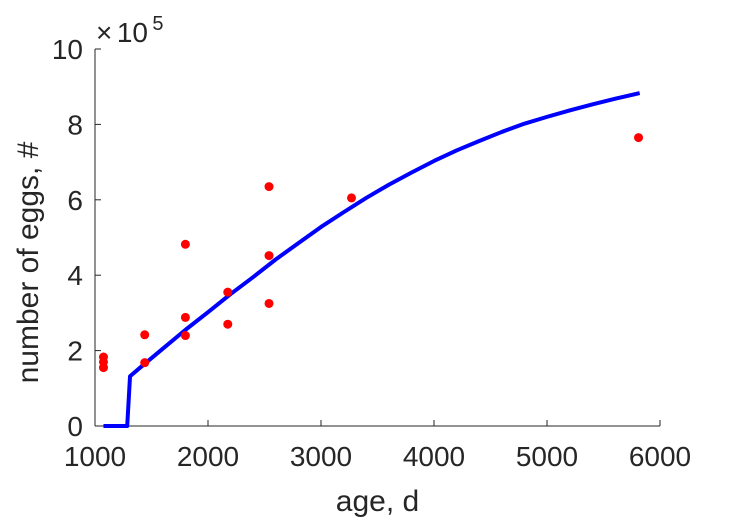 This screenshot has width=729, height=521. Describe the element at coordinates (95, 456) in the screenshot. I see `x-tick-label: 1000` at that location.